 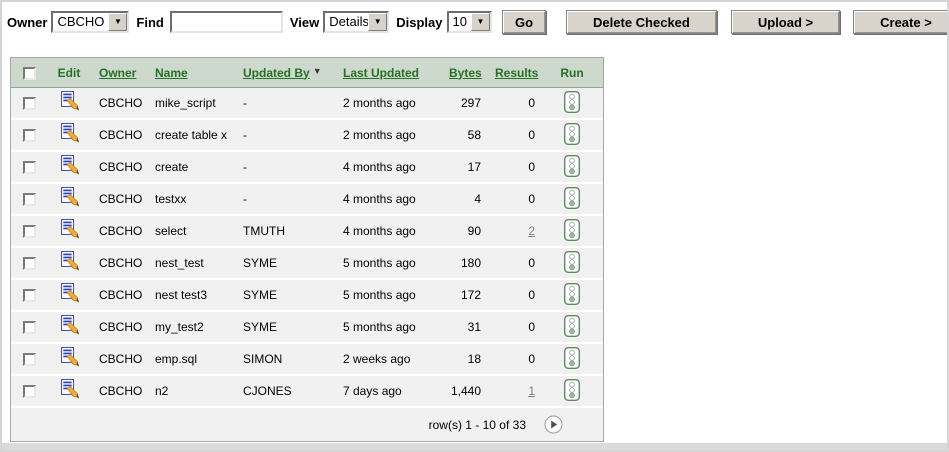 What do you see at coordinates (477, 424) in the screenshot?
I see `pagination-label: row(s) 1 - 10 of 33` at bounding box center [477, 424].